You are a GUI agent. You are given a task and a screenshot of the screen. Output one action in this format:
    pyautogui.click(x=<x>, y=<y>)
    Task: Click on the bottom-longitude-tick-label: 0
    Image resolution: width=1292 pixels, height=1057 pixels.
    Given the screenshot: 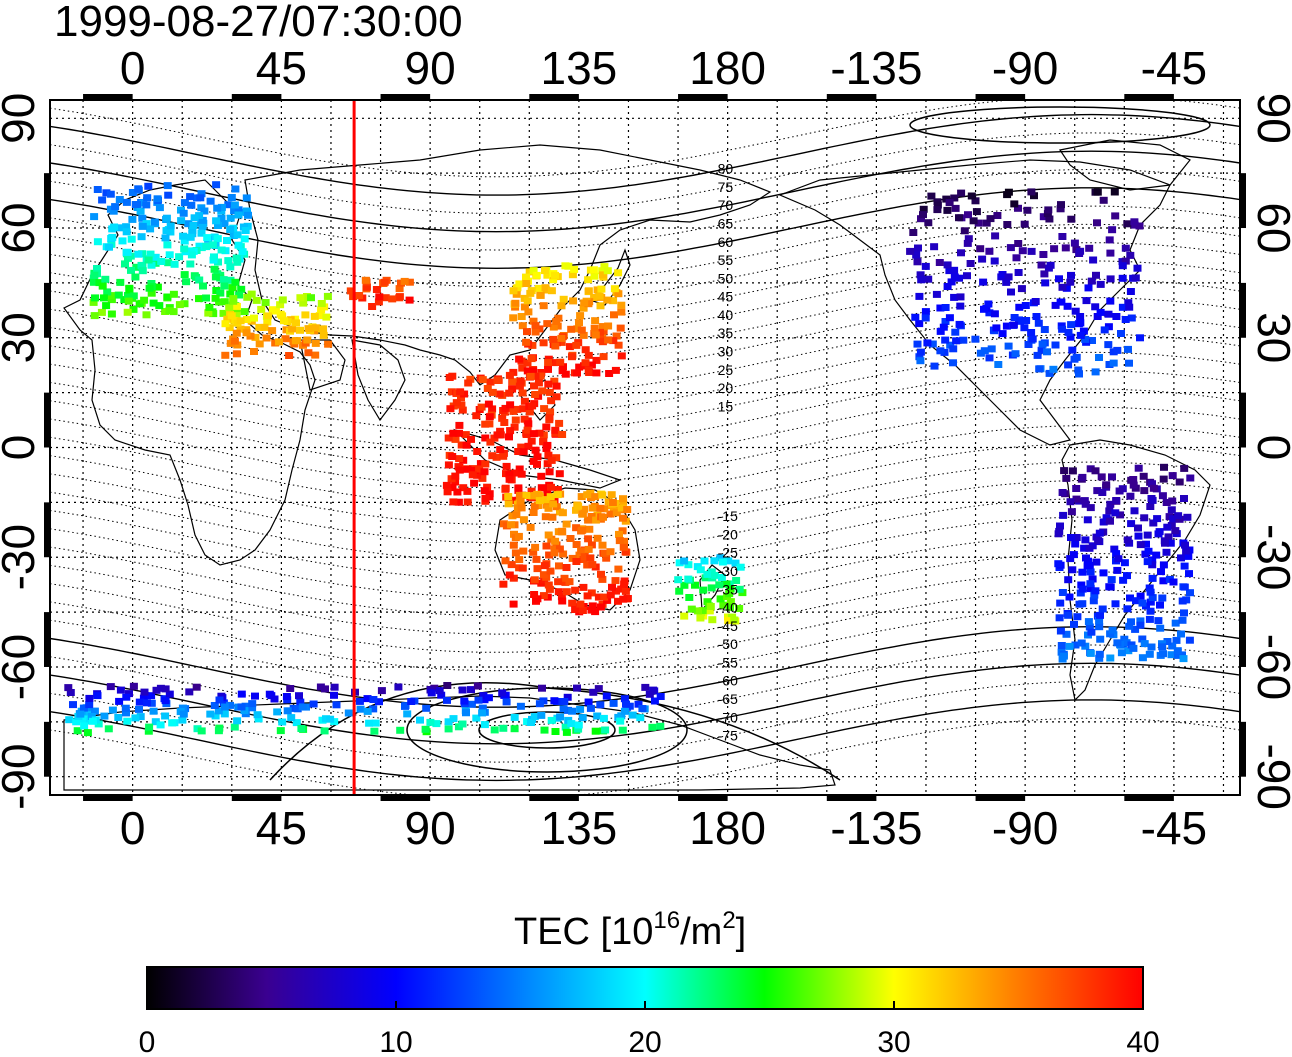 What is the action you would take?
    pyautogui.click(x=133, y=828)
    